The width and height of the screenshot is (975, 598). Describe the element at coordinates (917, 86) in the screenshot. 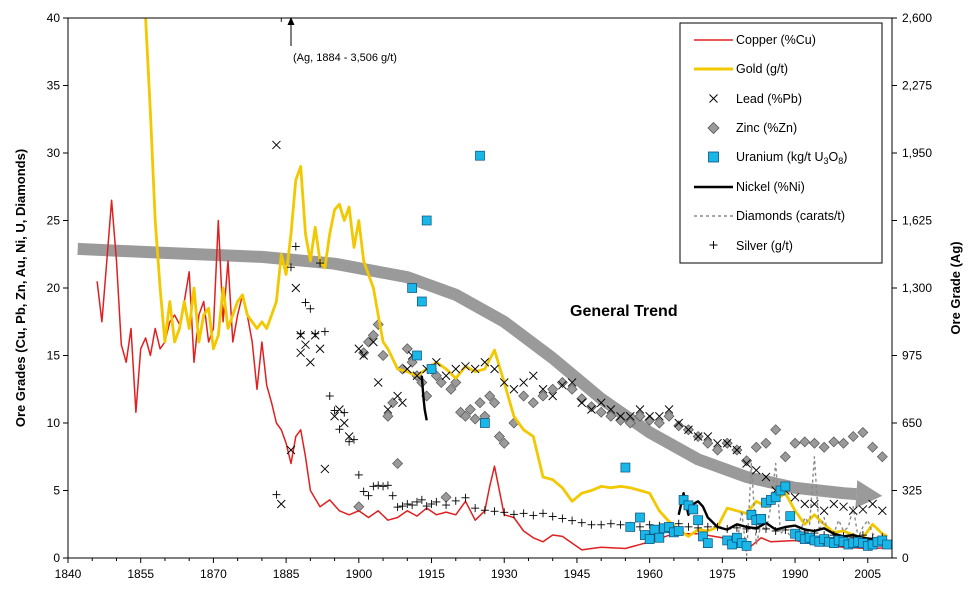

I see `y2-tick-label: 2,275` at that location.